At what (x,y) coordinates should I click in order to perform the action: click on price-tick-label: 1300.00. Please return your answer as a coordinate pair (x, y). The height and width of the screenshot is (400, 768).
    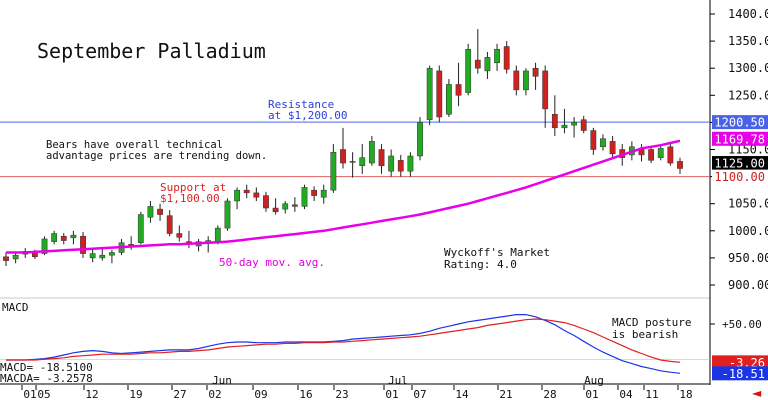
    Looking at the image, I should click on (748, 68).